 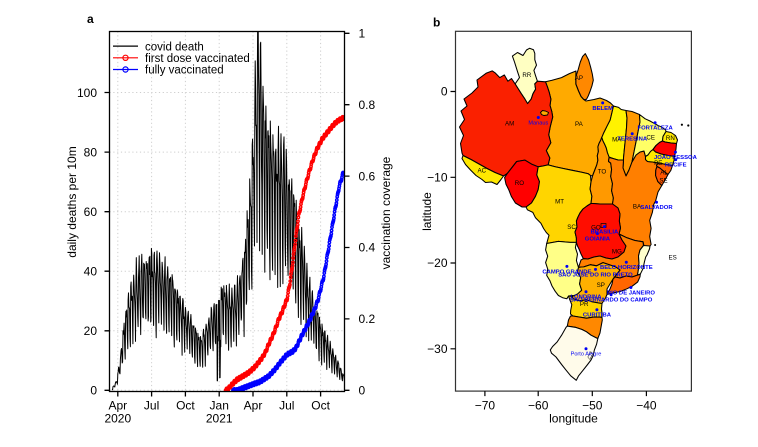 What do you see at coordinates (676, 158) in the screenshot?
I see `svg-text: JOAO PESSOA` at bounding box center [676, 158].